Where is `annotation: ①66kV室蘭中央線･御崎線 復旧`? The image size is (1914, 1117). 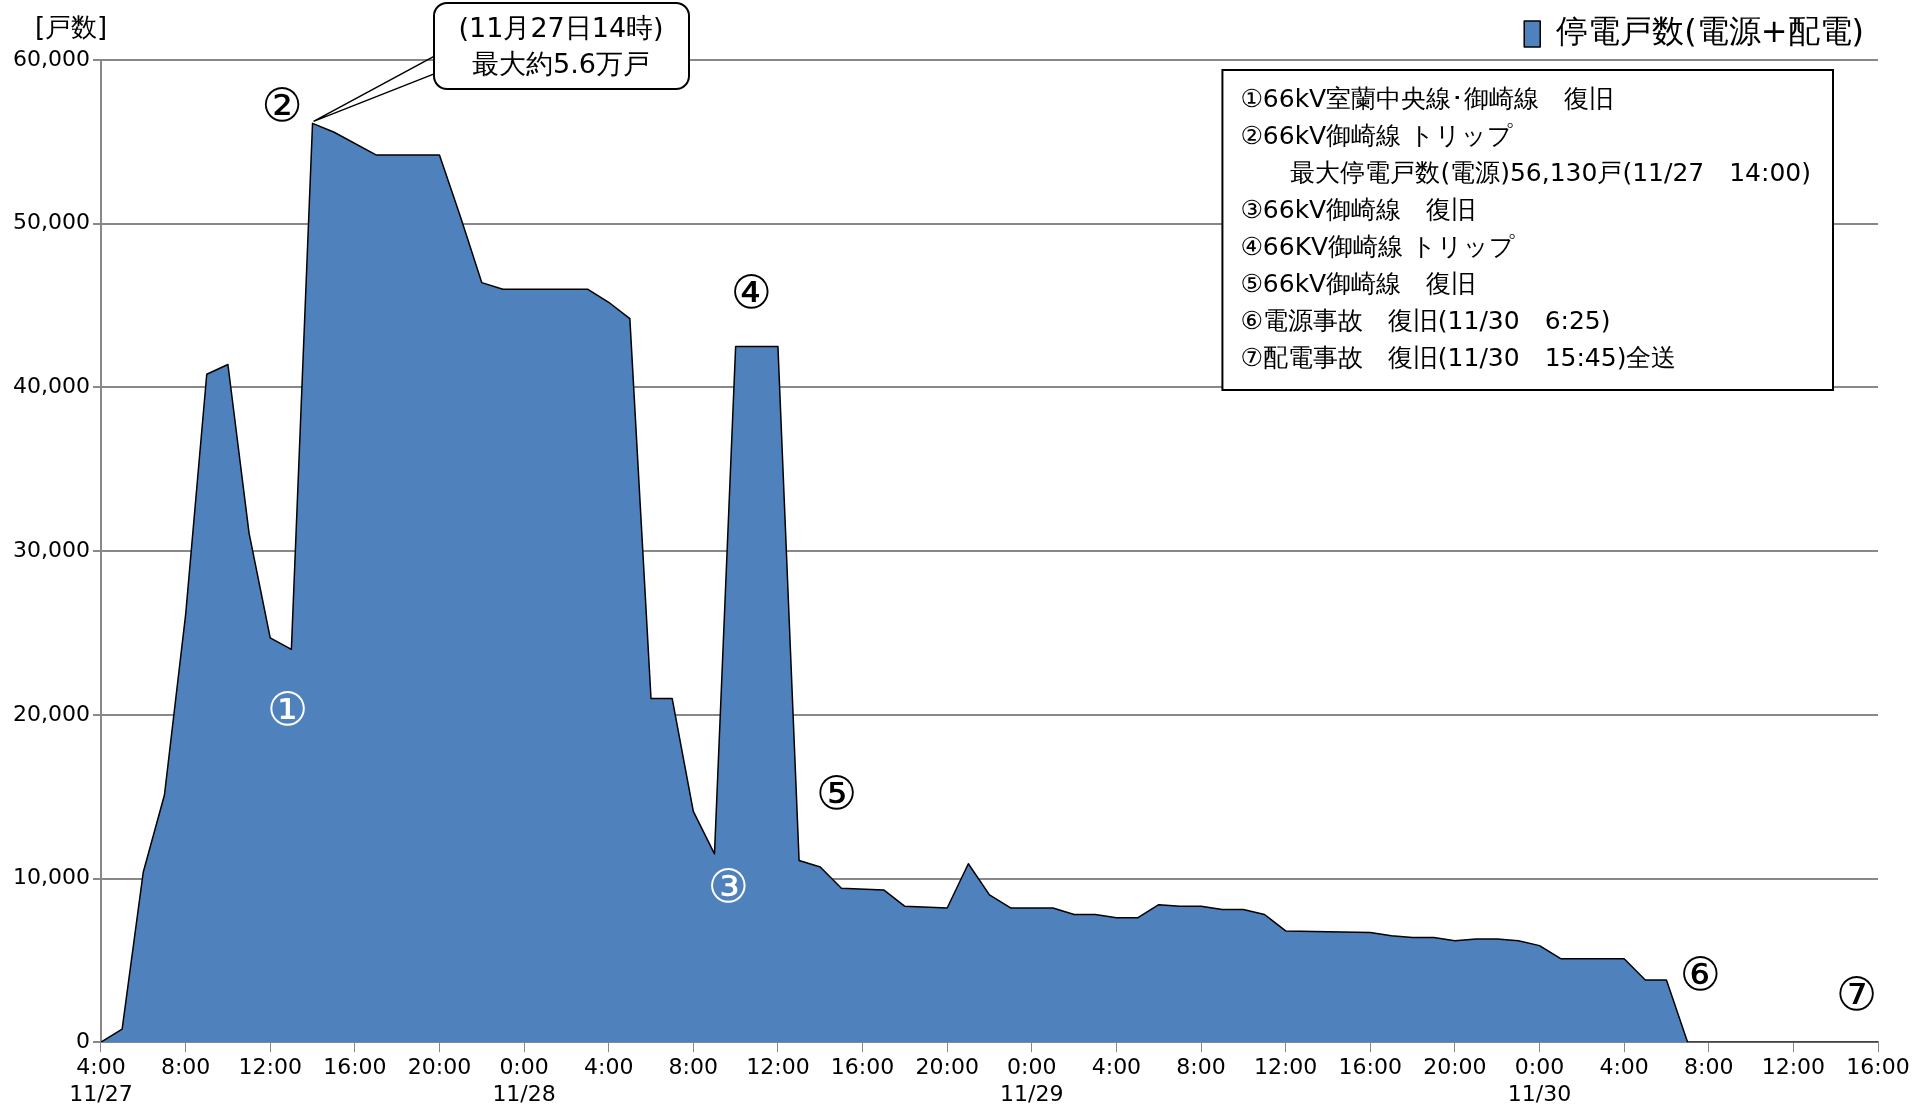 annotation: ①66kV室蘭中央線･御崎線 復旧 is located at coordinates (1427, 98).